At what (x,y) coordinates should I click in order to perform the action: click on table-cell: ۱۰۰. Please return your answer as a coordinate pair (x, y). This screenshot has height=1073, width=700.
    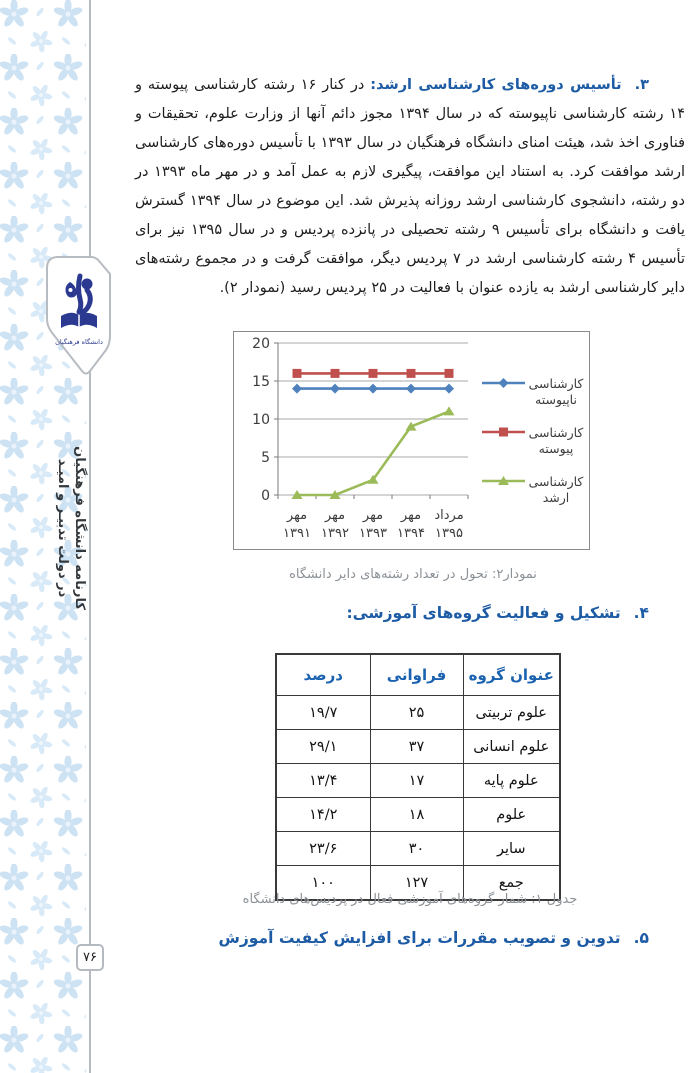
    Looking at the image, I should click on (323, 883).